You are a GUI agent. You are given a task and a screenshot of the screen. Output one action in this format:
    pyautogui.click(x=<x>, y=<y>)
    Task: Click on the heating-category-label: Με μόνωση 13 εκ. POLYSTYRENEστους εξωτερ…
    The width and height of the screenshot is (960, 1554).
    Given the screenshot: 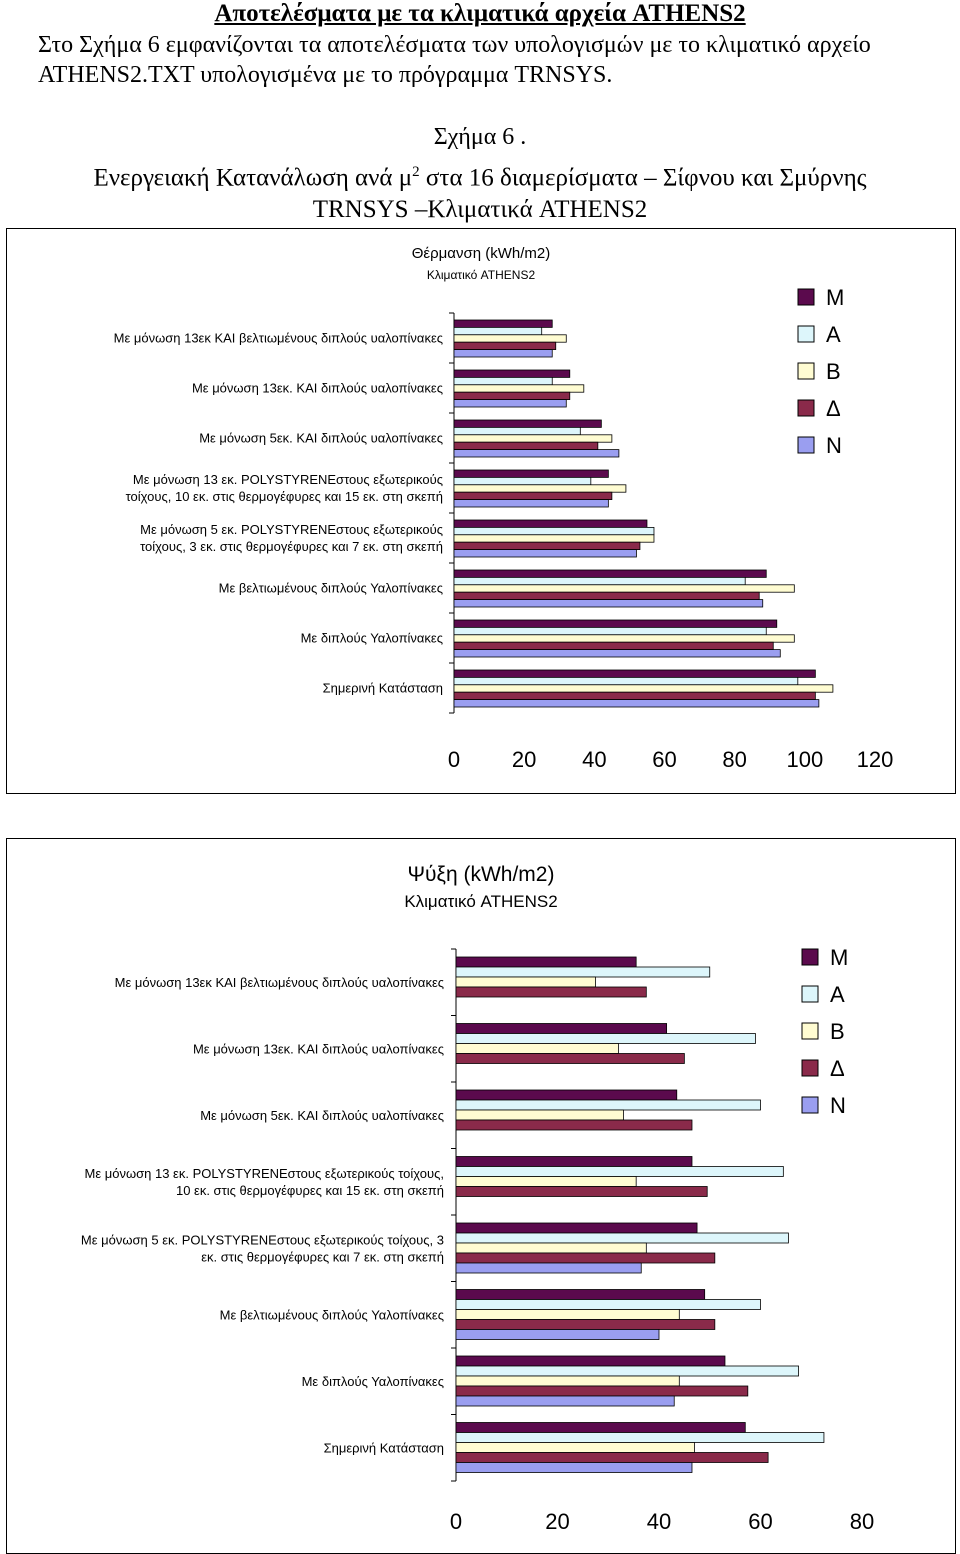 What is the action you would take?
    pyautogui.click(x=288, y=479)
    